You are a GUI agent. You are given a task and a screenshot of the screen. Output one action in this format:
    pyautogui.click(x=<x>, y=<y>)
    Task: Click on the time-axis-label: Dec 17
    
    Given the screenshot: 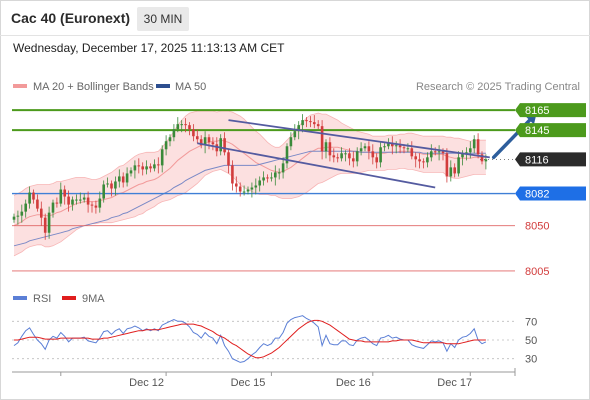 What is the action you would take?
    pyautogui.click(x=454, y=383)
    